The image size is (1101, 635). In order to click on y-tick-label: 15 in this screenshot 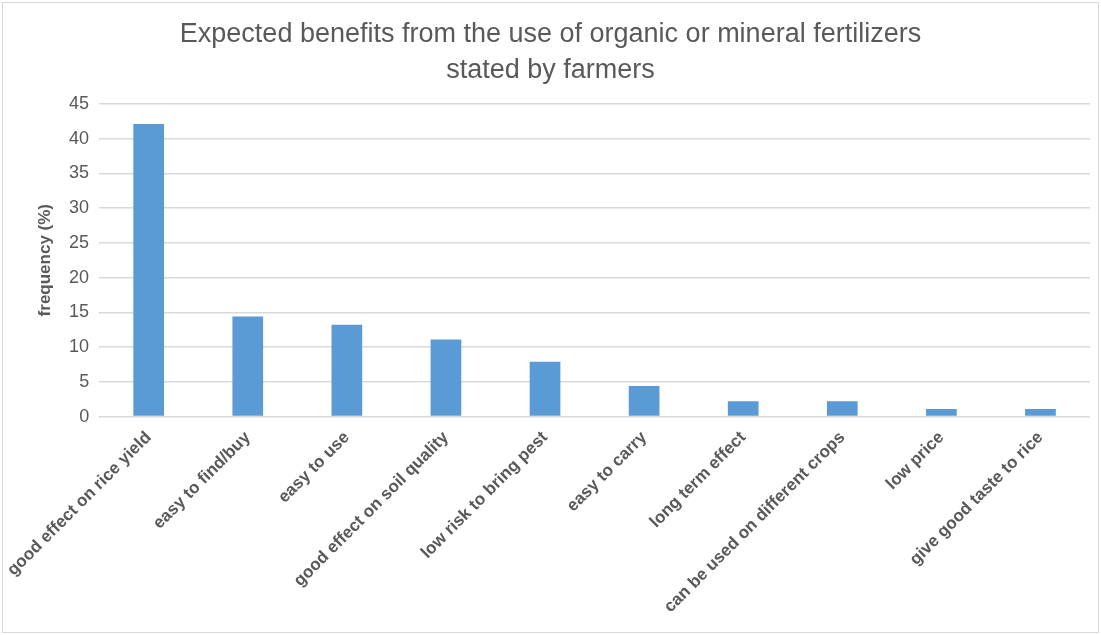, I will do `click(79, 311)`.